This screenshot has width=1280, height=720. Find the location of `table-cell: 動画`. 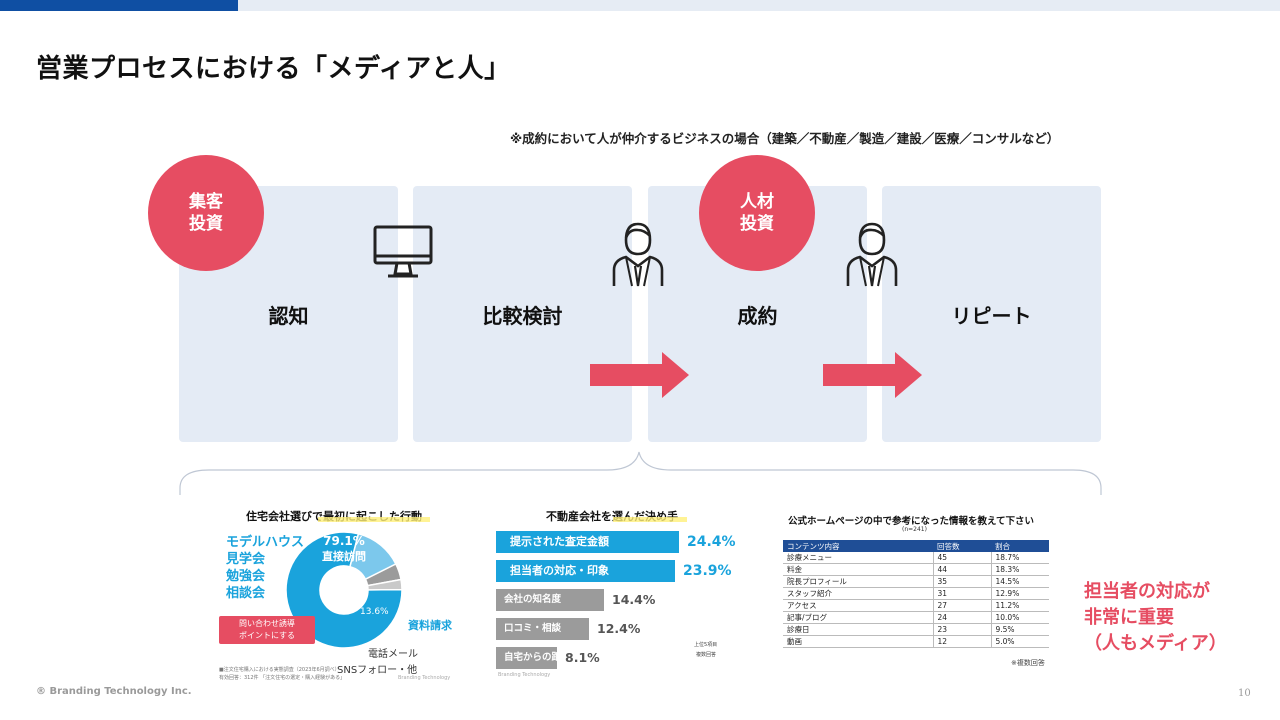

table-cell: 動画 is located at coordinates (858, 641).